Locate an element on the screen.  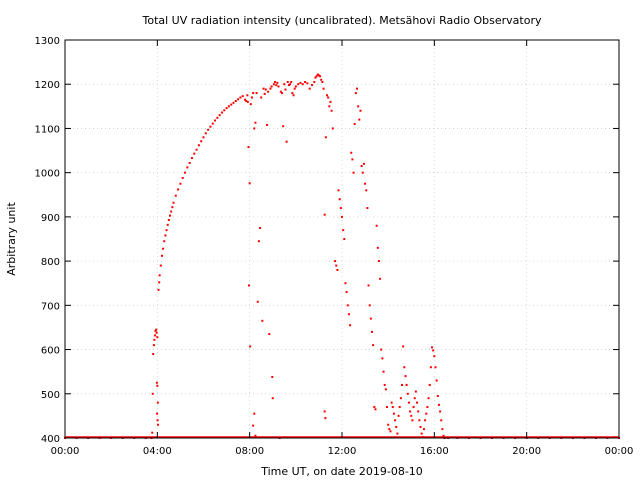
y-tick-label: 600 is located at coordinates (50, 351).